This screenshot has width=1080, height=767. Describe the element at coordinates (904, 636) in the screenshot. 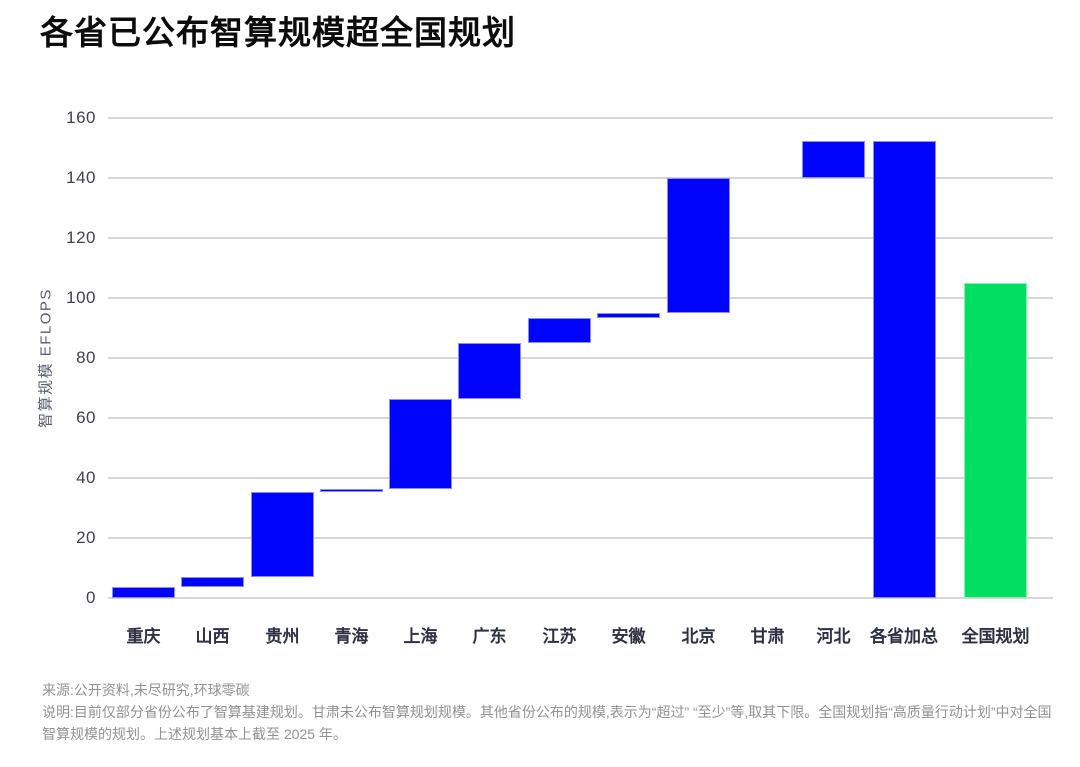

I see `x-axis-label: 各省加总` at that location.